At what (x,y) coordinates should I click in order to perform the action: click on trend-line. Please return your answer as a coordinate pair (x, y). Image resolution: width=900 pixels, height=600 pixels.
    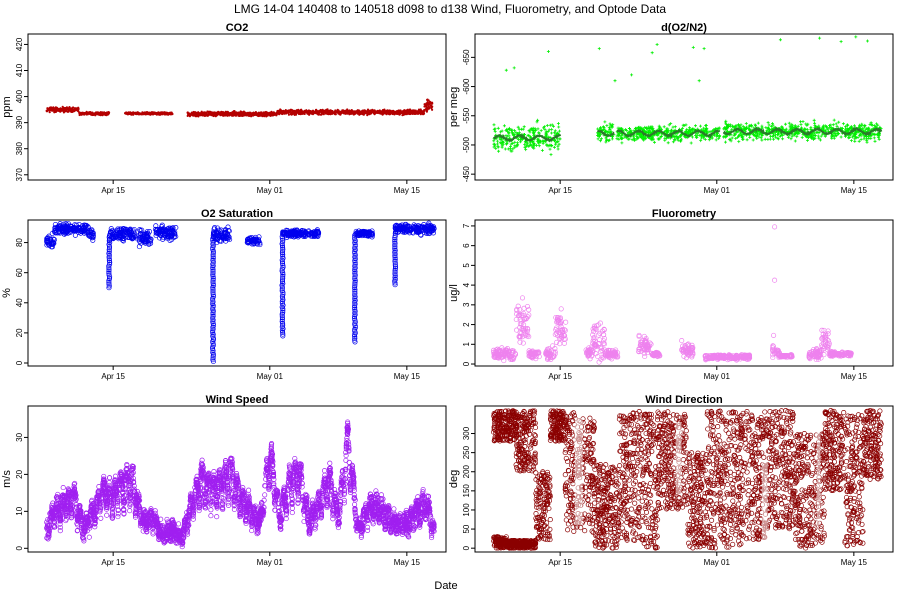
    Looking at the image, I should click on (527, 137).